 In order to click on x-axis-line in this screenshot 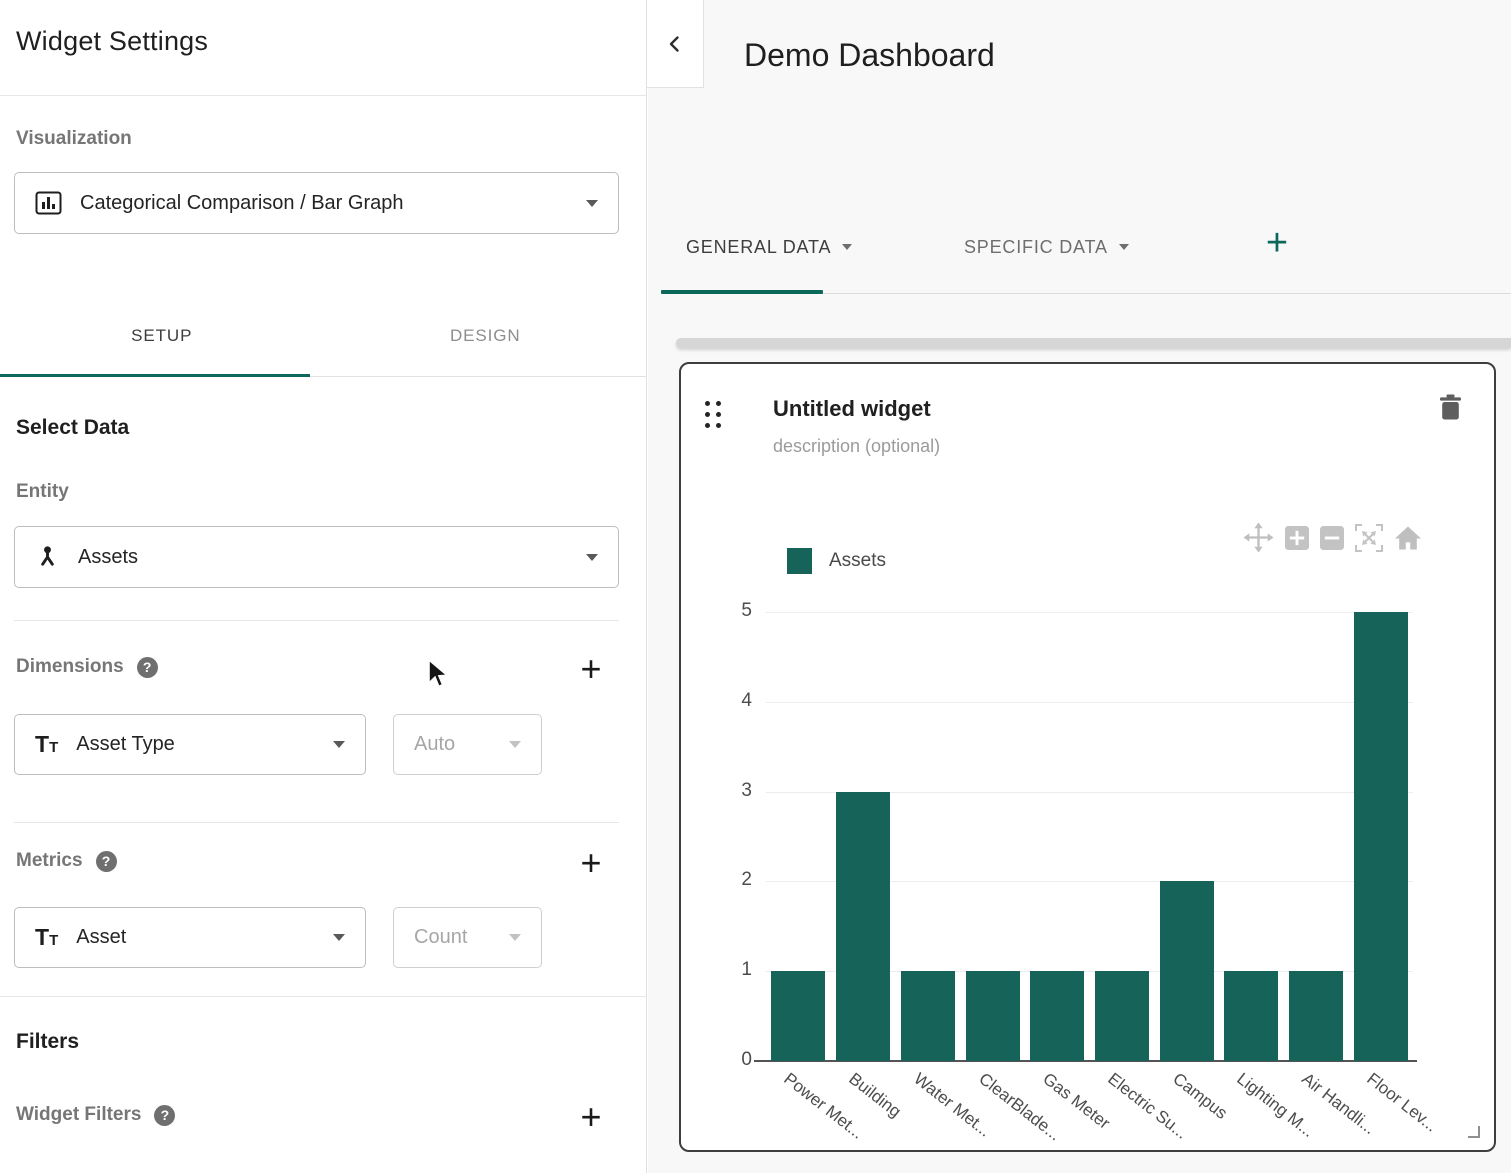, I will do `click(1089, 1061)`.